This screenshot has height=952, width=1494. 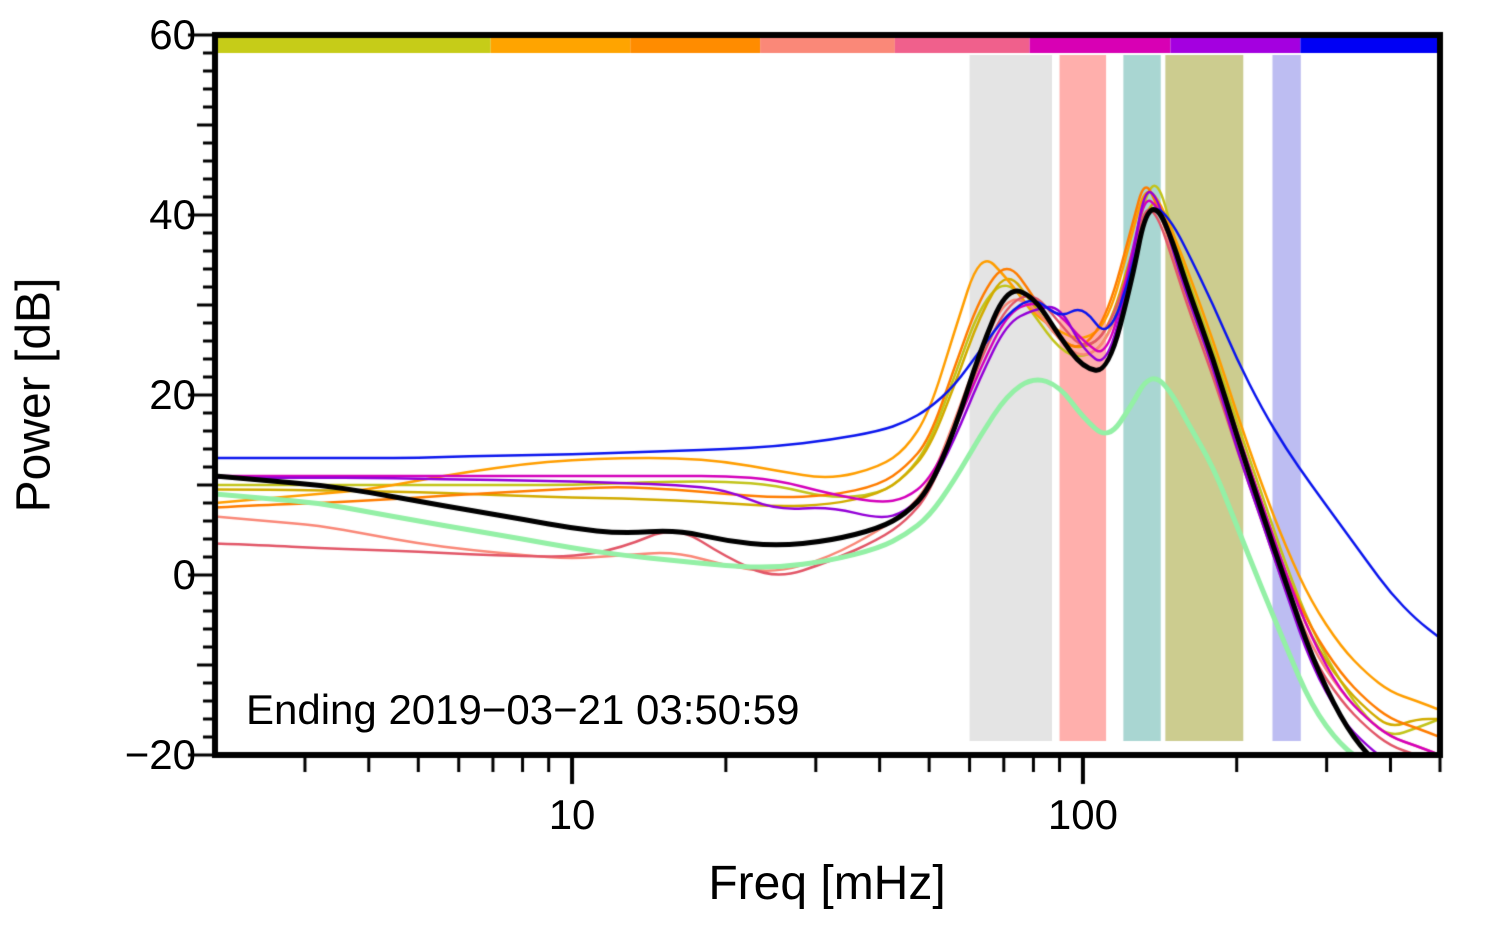 I want to click on x-tick-label: 10, so click(x=572, y=814).